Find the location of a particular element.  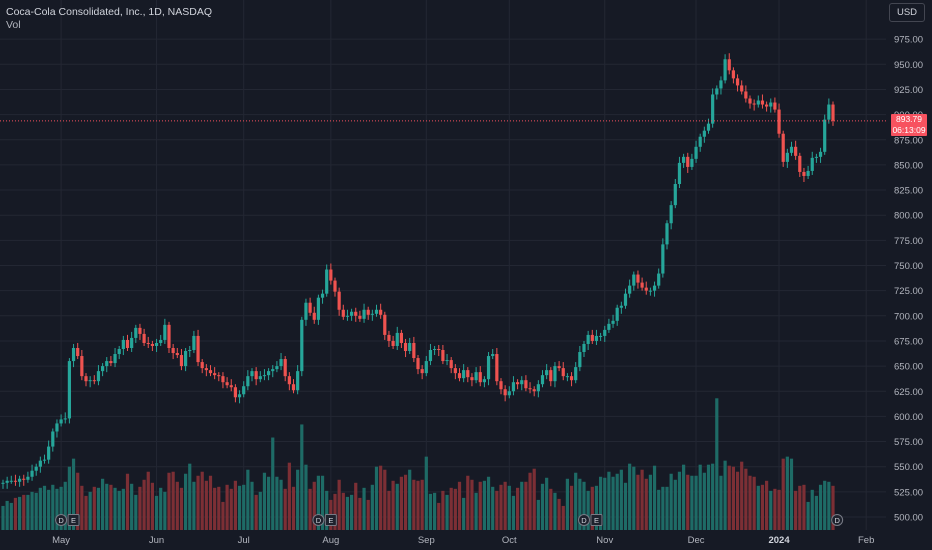

y-tick-label: 925.00 is located at coordinates (908, 90).